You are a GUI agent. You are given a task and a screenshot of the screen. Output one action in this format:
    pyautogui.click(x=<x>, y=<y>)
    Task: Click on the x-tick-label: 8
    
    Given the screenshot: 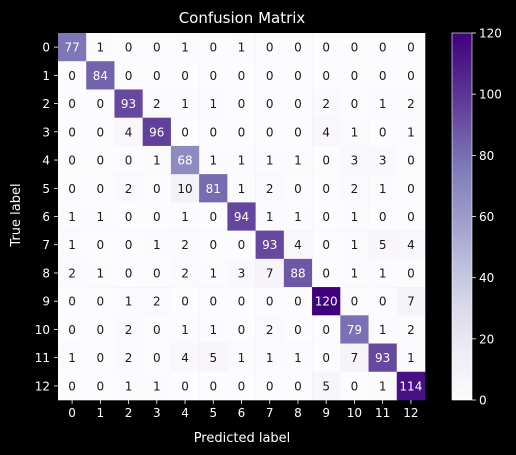 What is the action you would take?
    pyautogui.click(x=298, y=413)
    